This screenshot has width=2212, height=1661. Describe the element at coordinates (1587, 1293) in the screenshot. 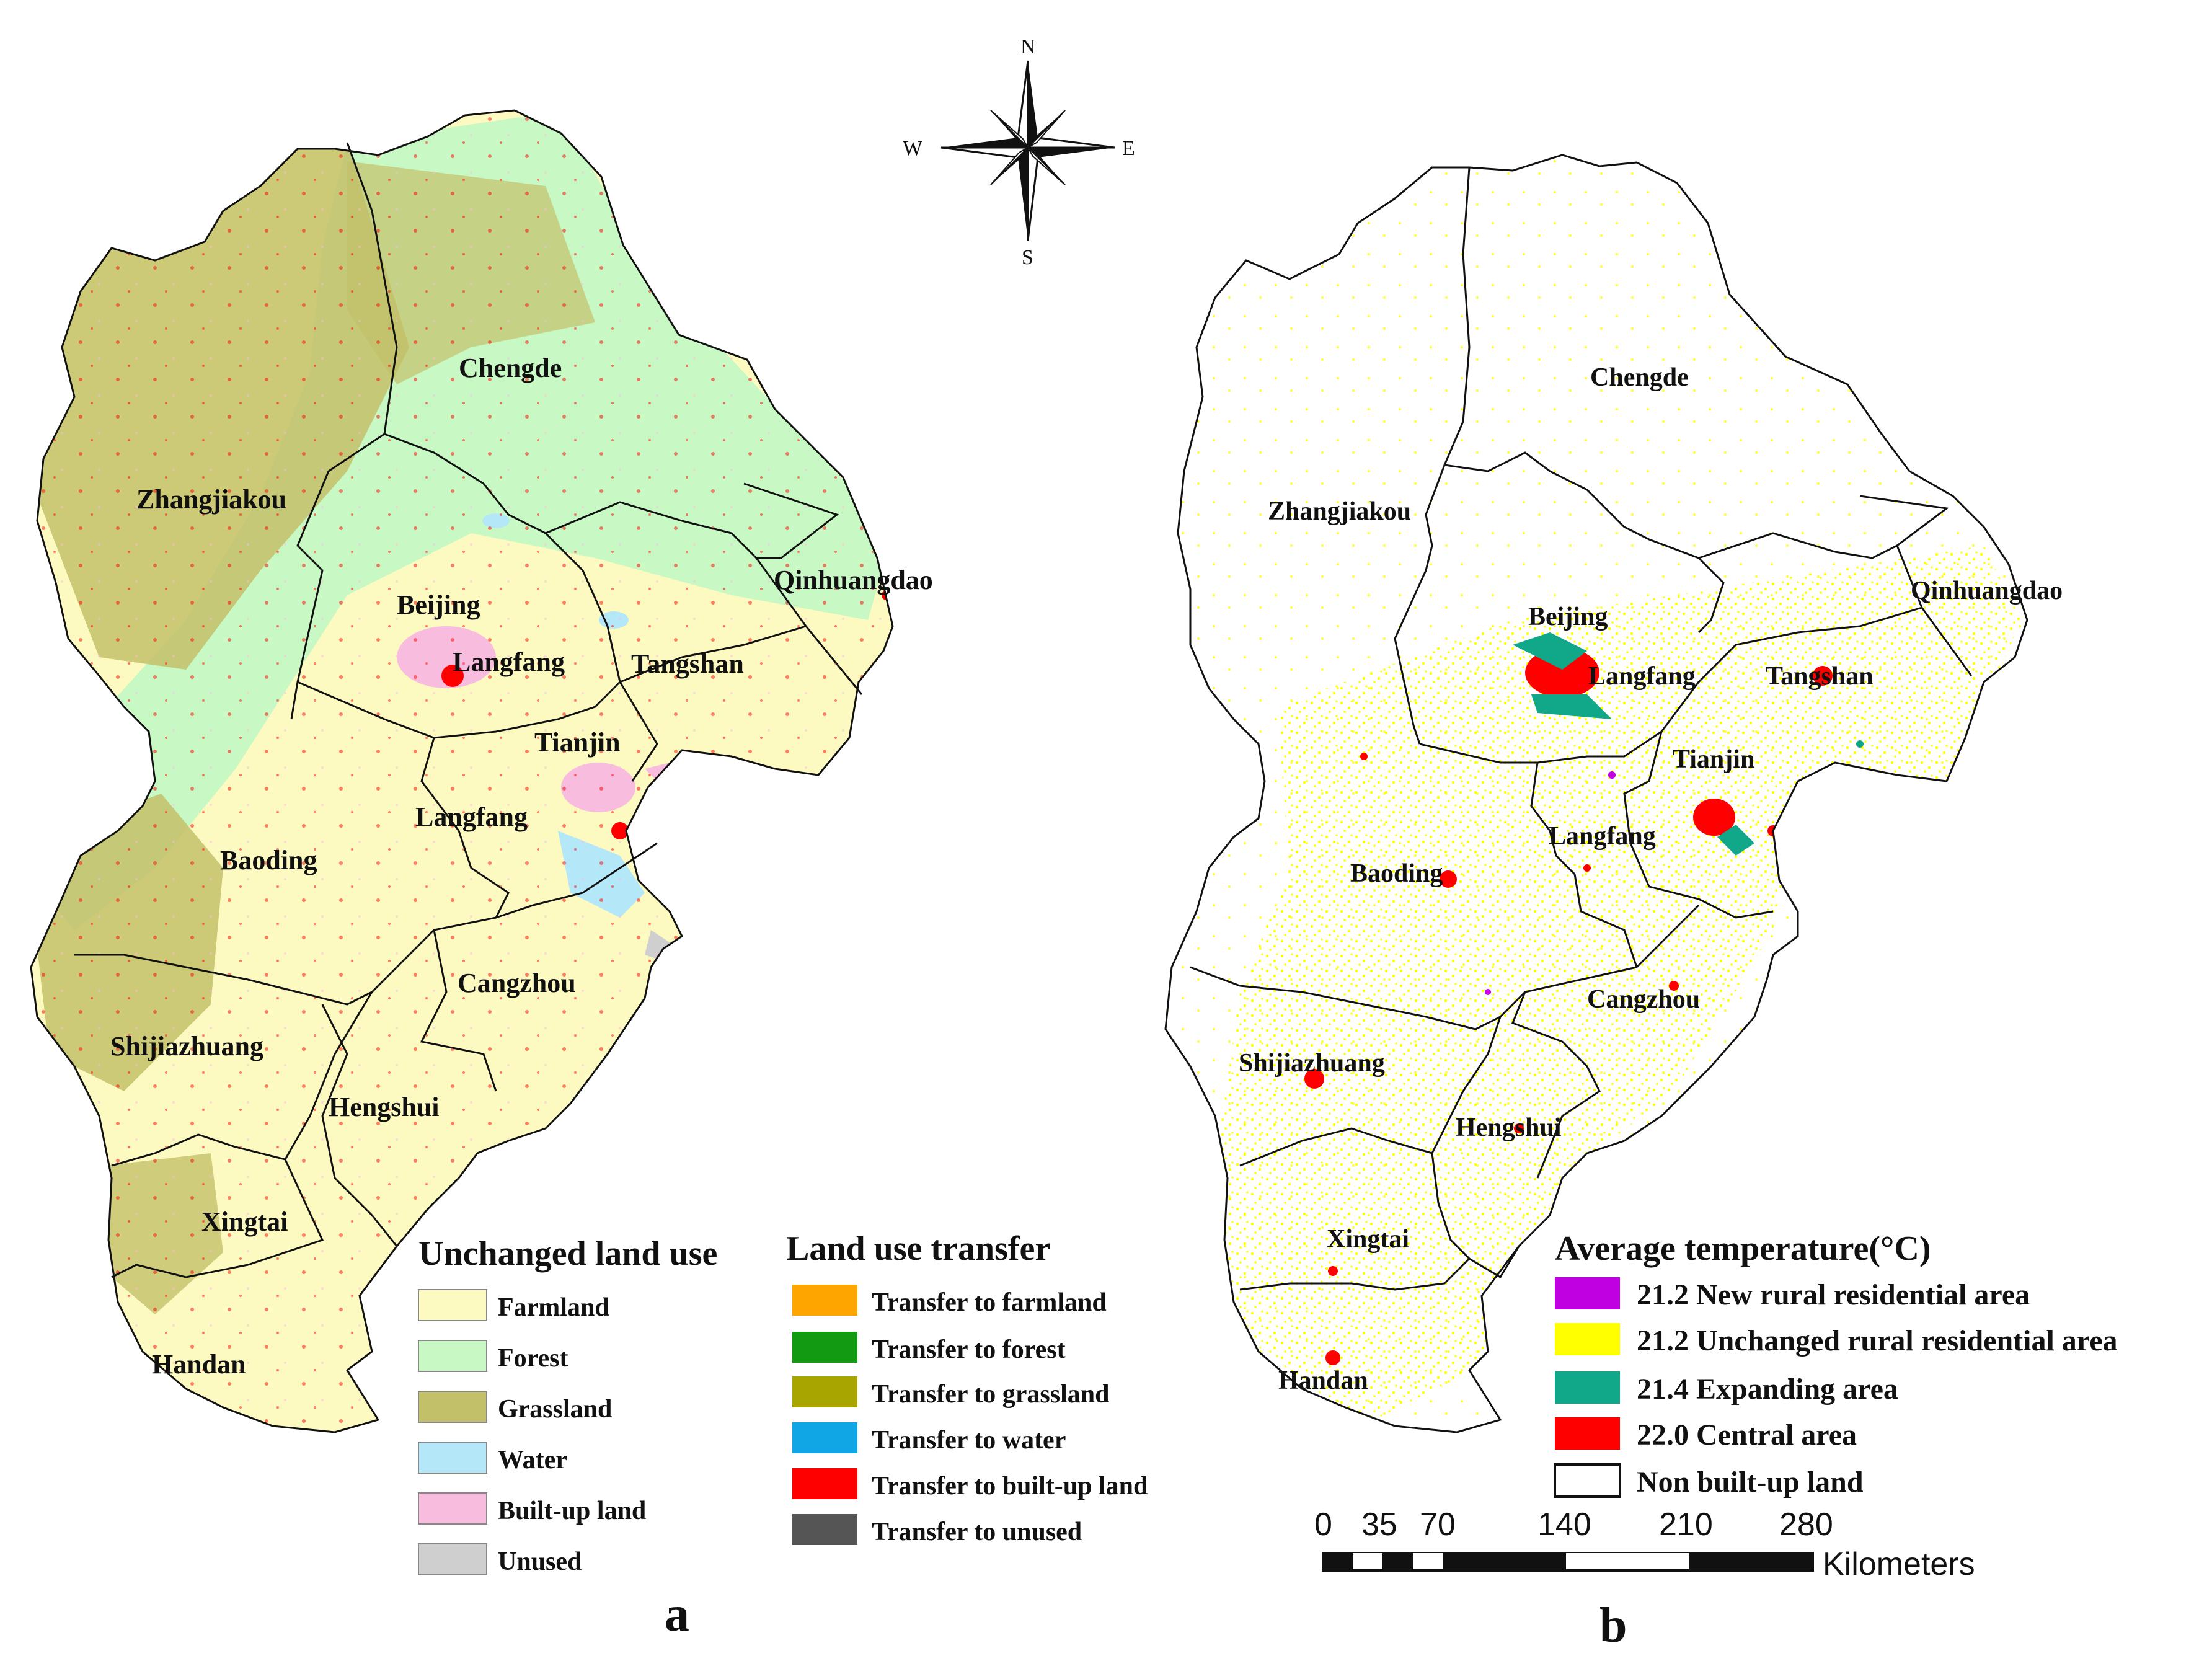

I see `legend-swatch-new-rural` at that location.